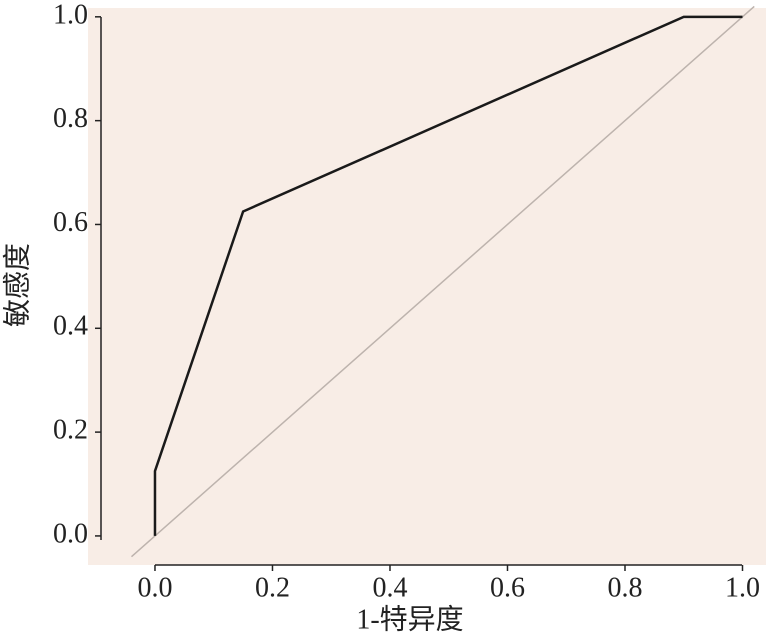  Describe the element at coordinates (389, 587) in the screenshot. I see `x-tick-label: 0.4` at that location.